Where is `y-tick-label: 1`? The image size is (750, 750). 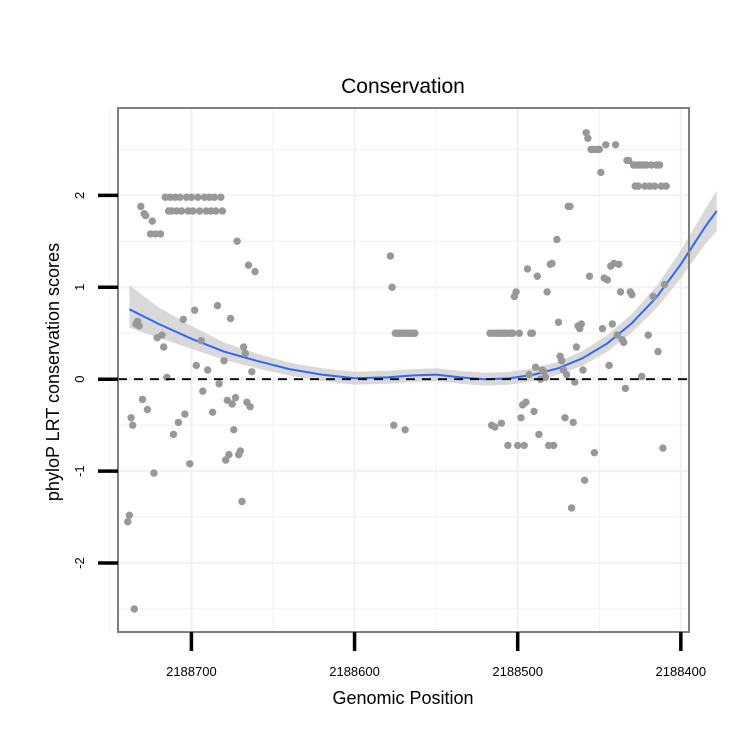
y-tick-label: 1 is located at coordinates (79, 287).